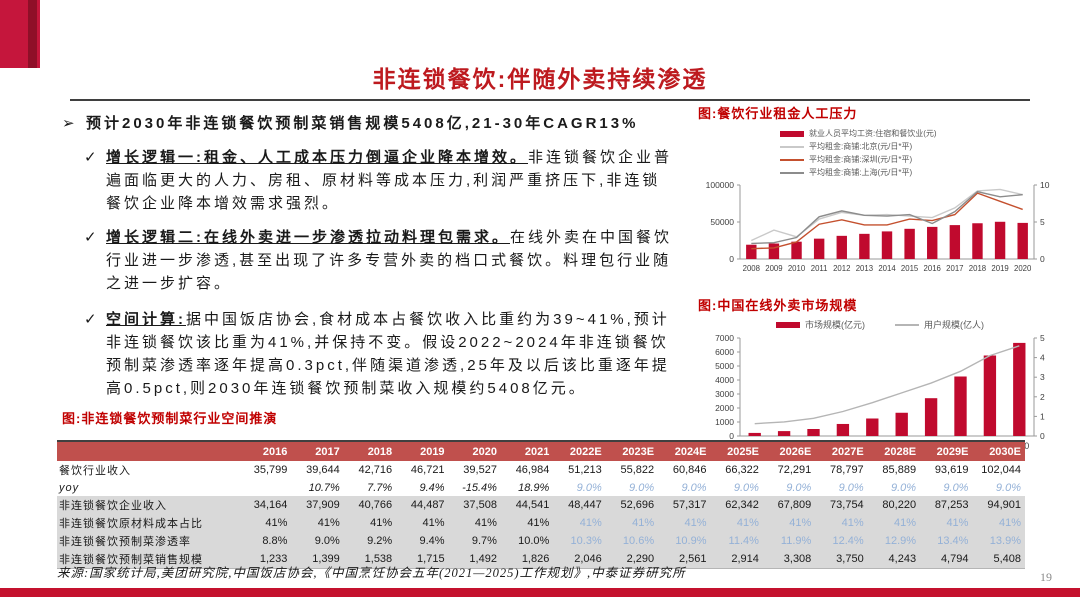  What do you see at coordinates (1042, 377) in the screenshot?
I see `svg-text: 3` at bounding box center [1042, 377].